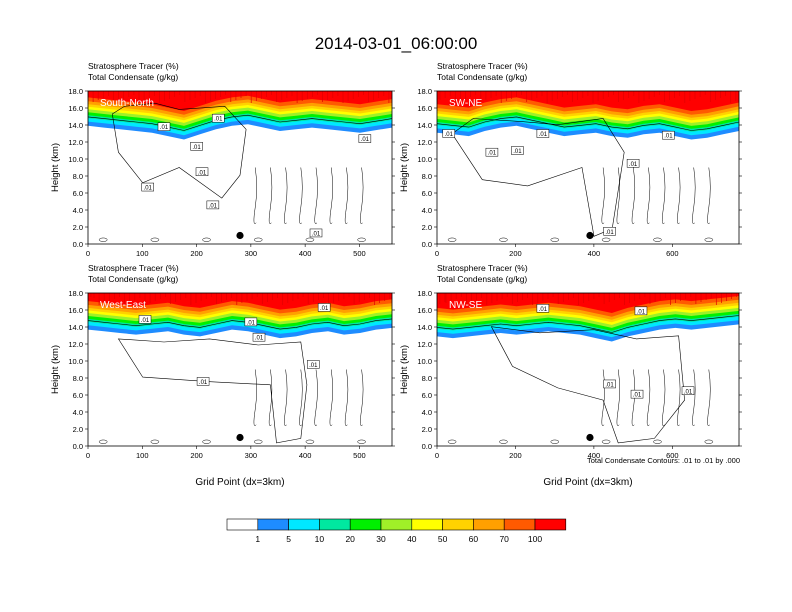 The width and height of the screenshot is (792, 612). Describe the element at coordinates (133, 279) in the screenshot. I see `subtitle-condensate: Total Condensate (g/kg)` at that location.